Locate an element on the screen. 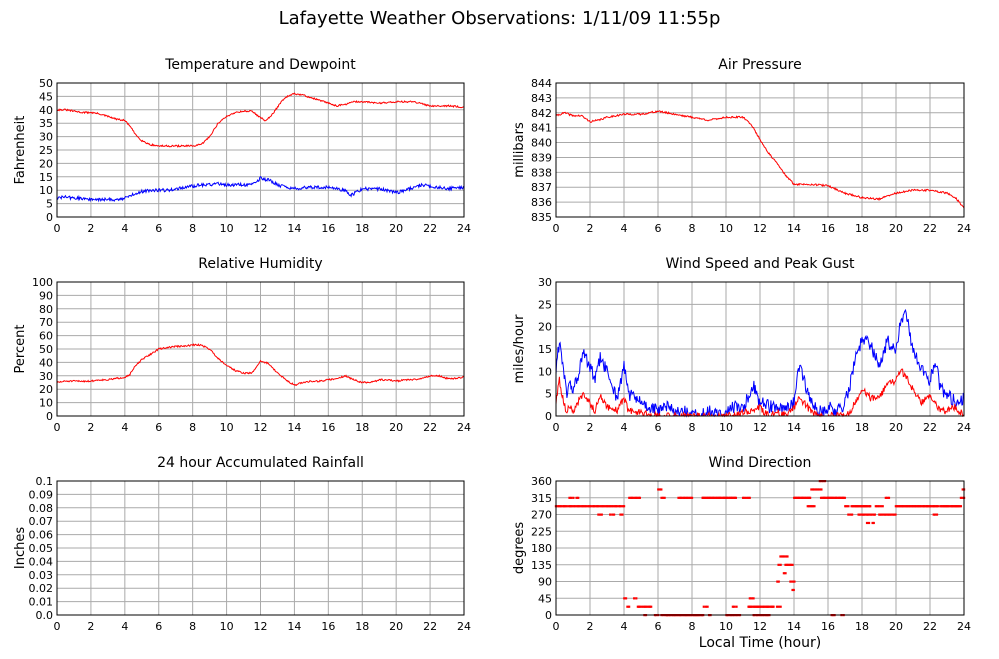 Image resolution: width=999 pixels, height=659 pixels. temperature-dewpoint-series-red is located at coordinates (260, 120).